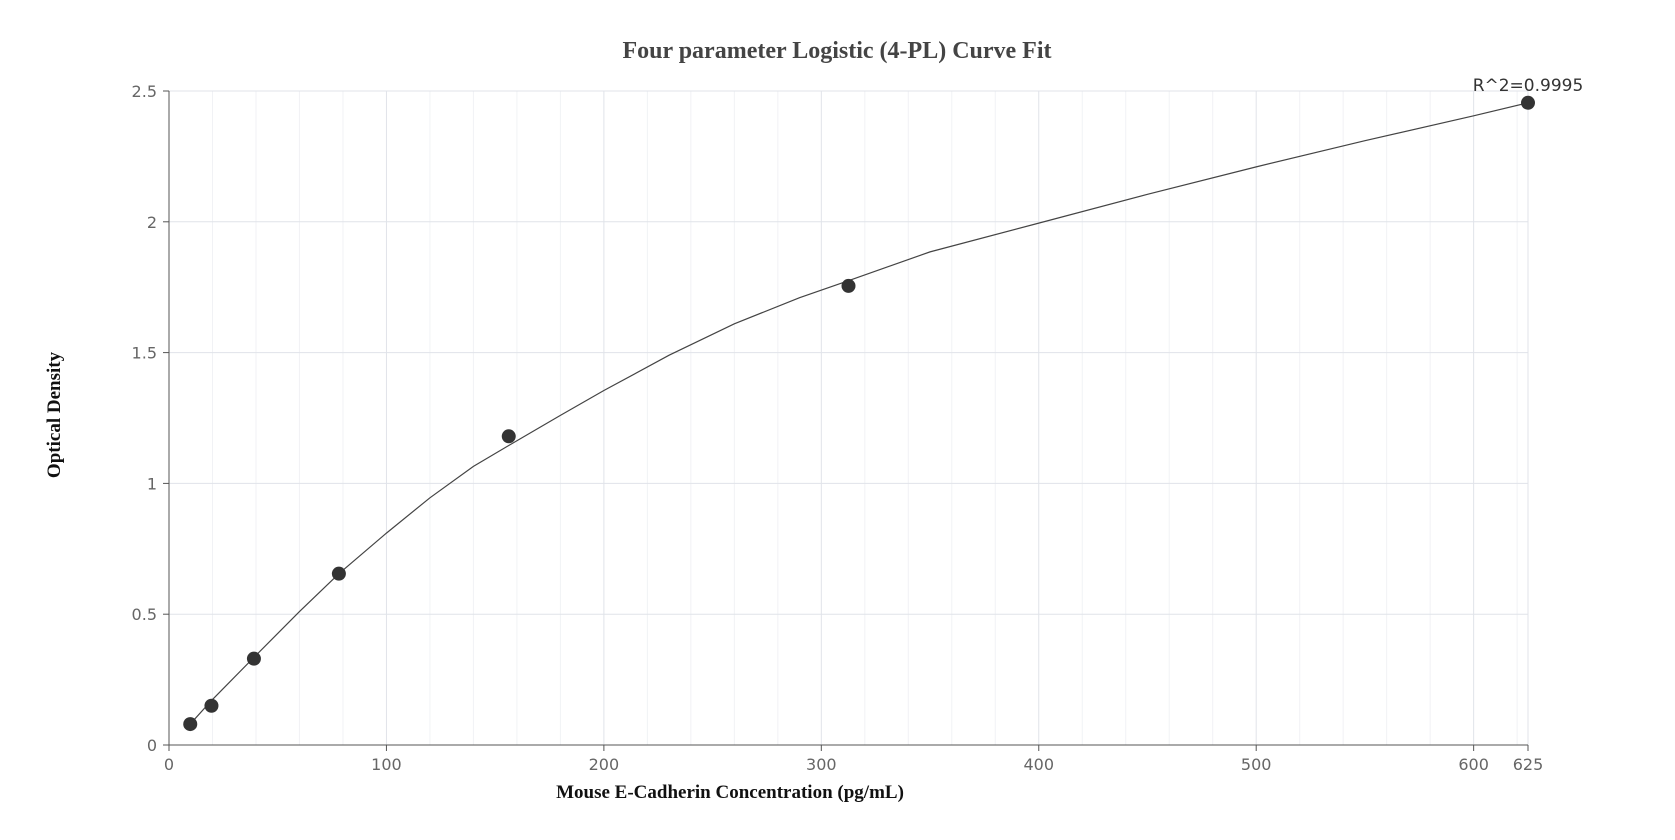 This screenshot has height=840, width=1675. What do you see at coordinates (152, 745) in the screenshot?
I see `y-tick-label: 0` at bounding box center [152, 745].